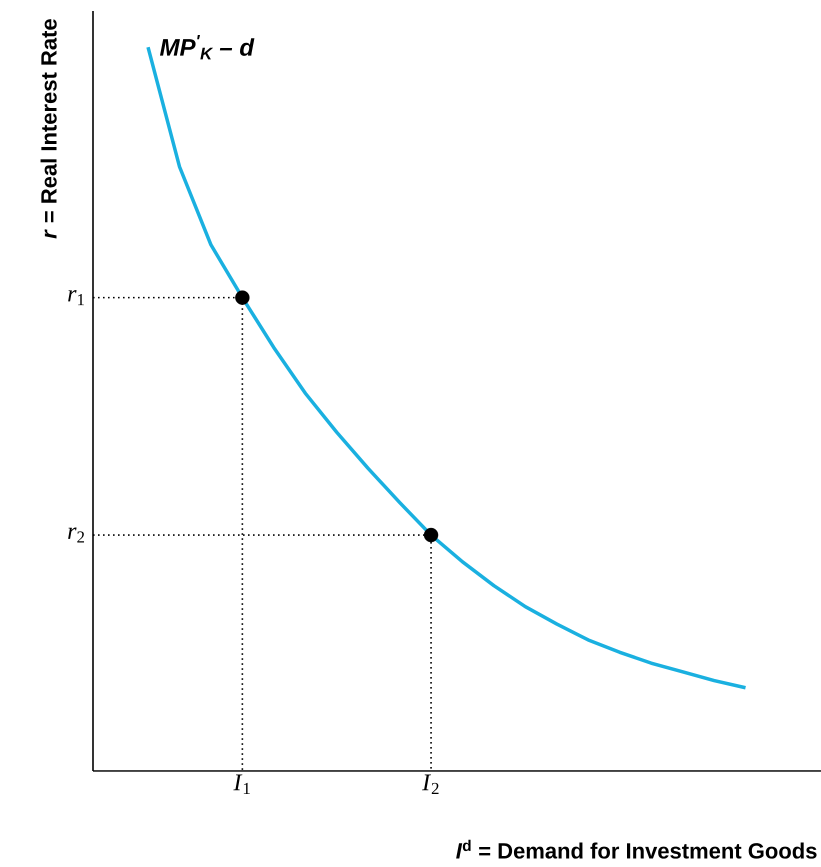 The height and width of the screenshot is (867, 821). What do you see at coordinates (76, 535) in the screenshot?
I see `text: r$_{2}$` at bounding box center [76, 535].